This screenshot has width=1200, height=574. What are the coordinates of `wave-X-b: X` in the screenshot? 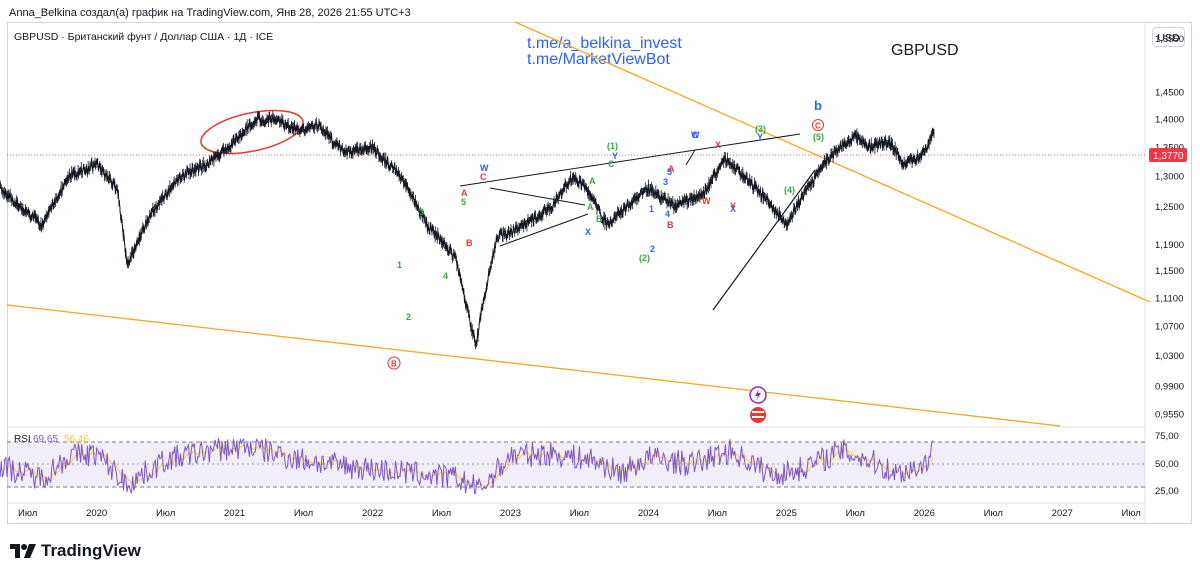 It's located at (718, 145).